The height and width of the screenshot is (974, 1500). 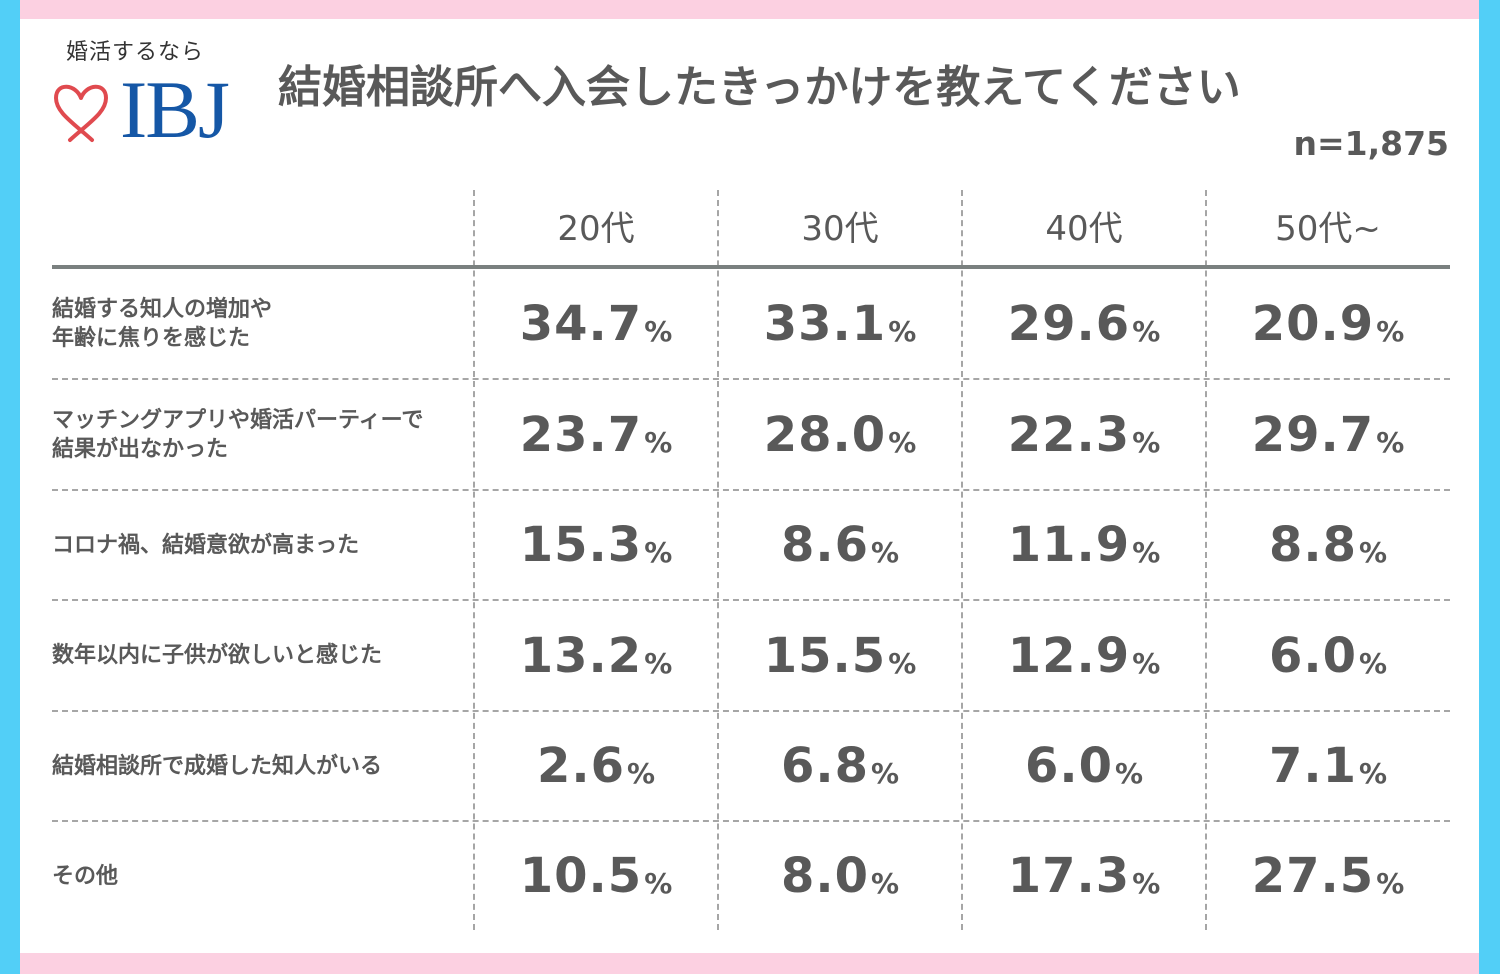 I want to click on logo-tagline: 婚活するなら, so click(x=135, y=52).